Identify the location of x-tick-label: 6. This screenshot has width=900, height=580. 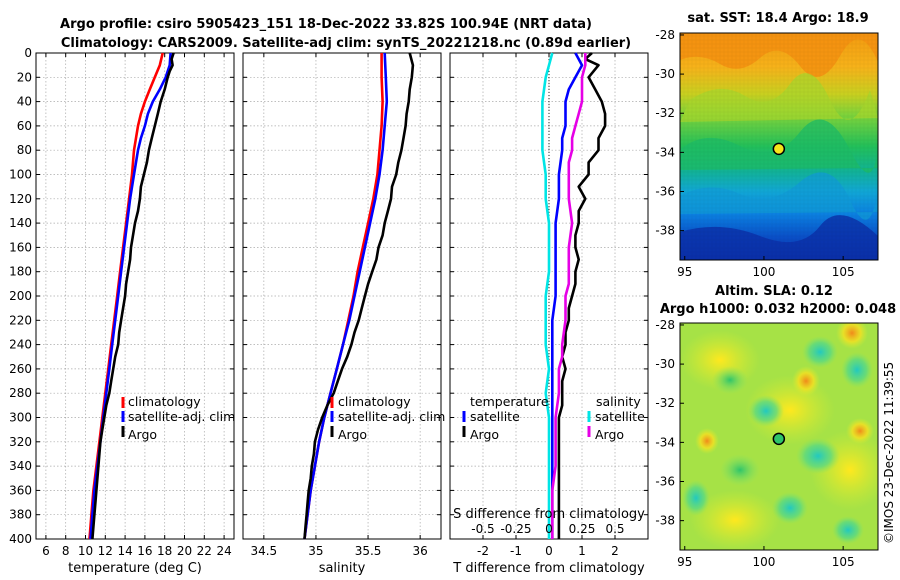
(46, 551).